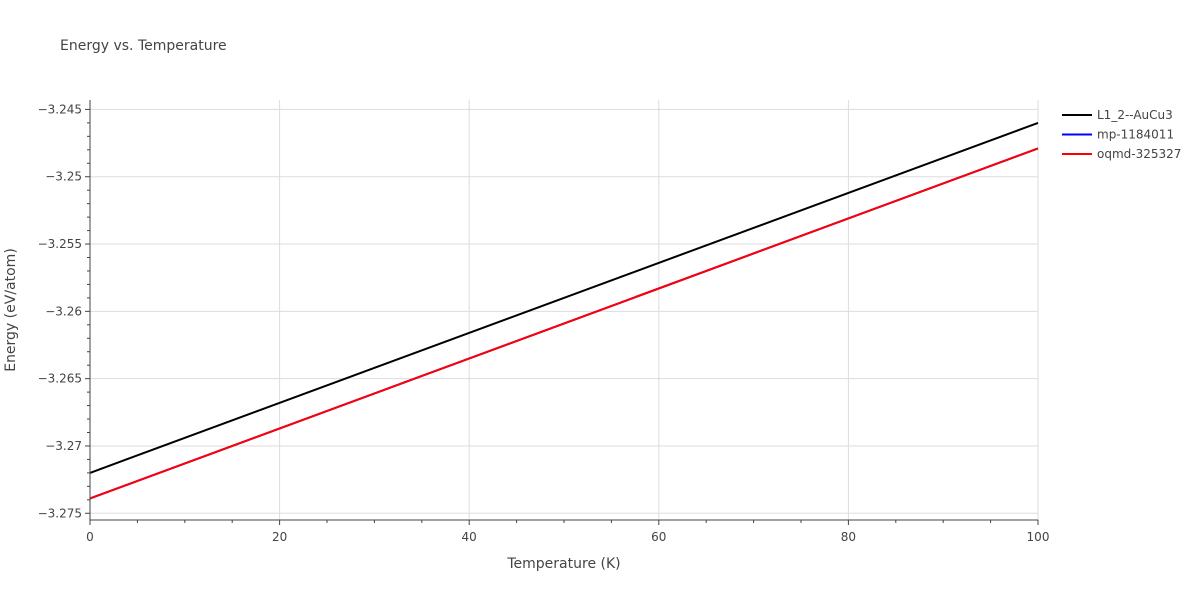  Describe the element at coordinates (60, 379) in the screenshot. I see `y-tick-label: −3.265` at that location.